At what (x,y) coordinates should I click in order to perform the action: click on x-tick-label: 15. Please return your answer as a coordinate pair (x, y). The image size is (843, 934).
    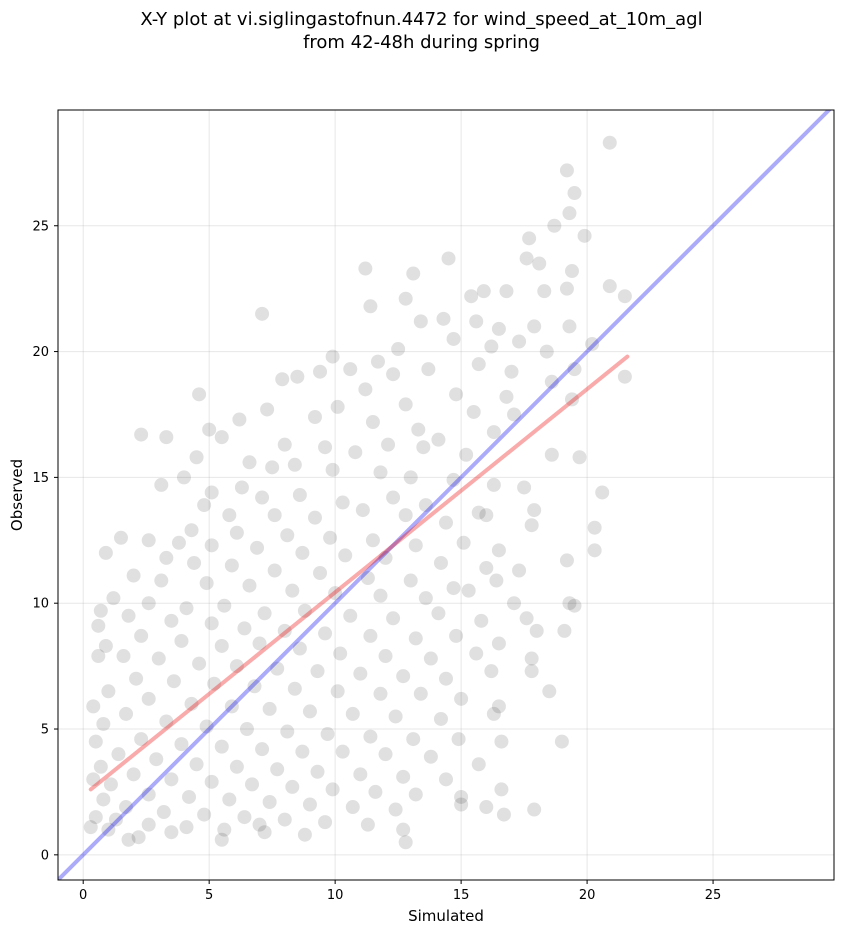
    Looking at the image, I should click on (461, 895).